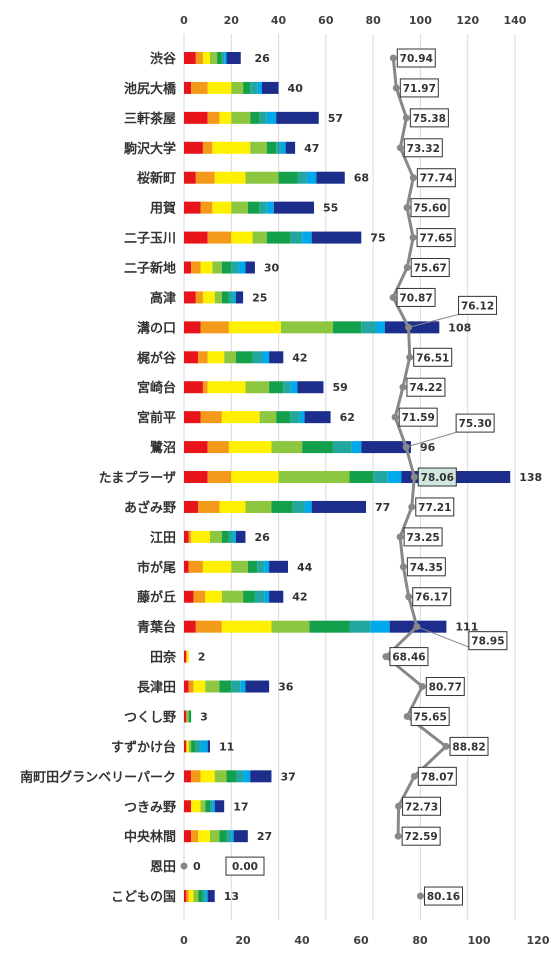 This screenshot has width=557, height=968. What do you see at coordinates (264, 836) in the screenshot?
I see `bar-total-label: 27` at bounding box center [264, 836].